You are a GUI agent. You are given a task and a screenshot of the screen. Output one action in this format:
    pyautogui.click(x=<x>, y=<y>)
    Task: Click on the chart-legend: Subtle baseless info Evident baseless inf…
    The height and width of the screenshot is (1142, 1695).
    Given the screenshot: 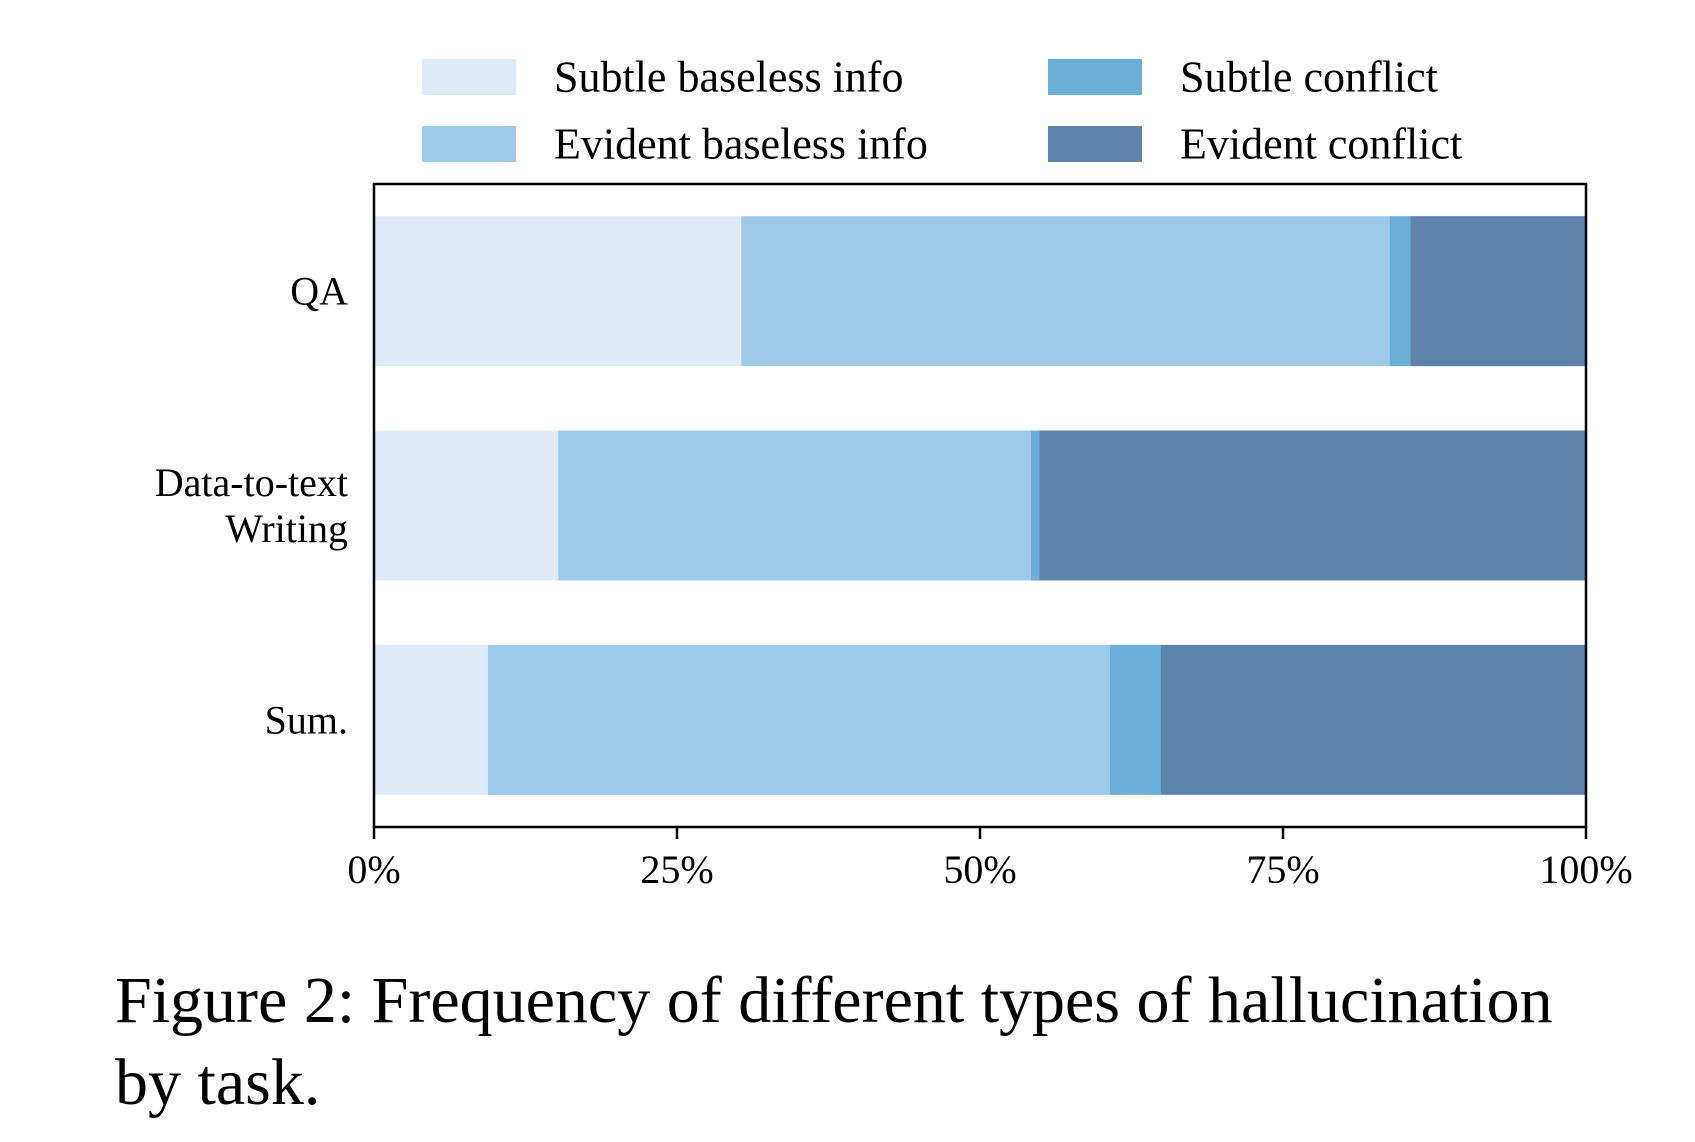 What is the action you would take?
    pyautogui.click(x=942, y=111)
    